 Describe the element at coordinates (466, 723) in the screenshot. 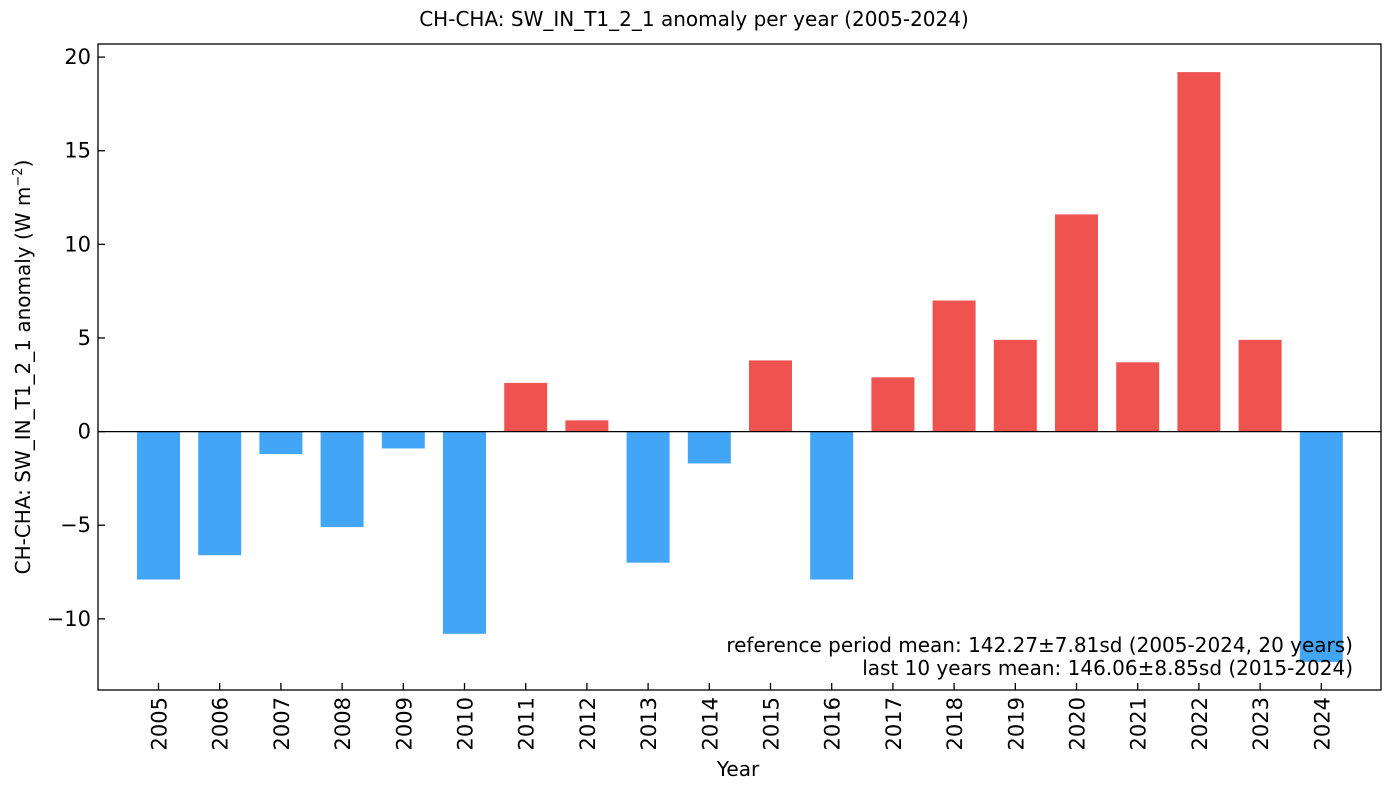

I see `x-tick-label: 2010` at that location.